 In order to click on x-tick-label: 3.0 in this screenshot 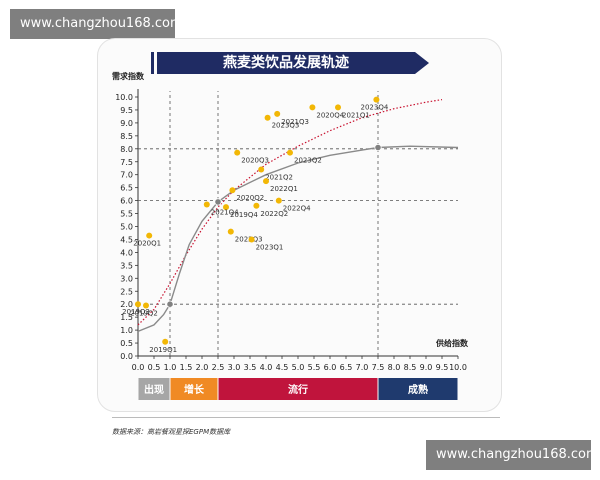, I will do `click(234, 367)`.